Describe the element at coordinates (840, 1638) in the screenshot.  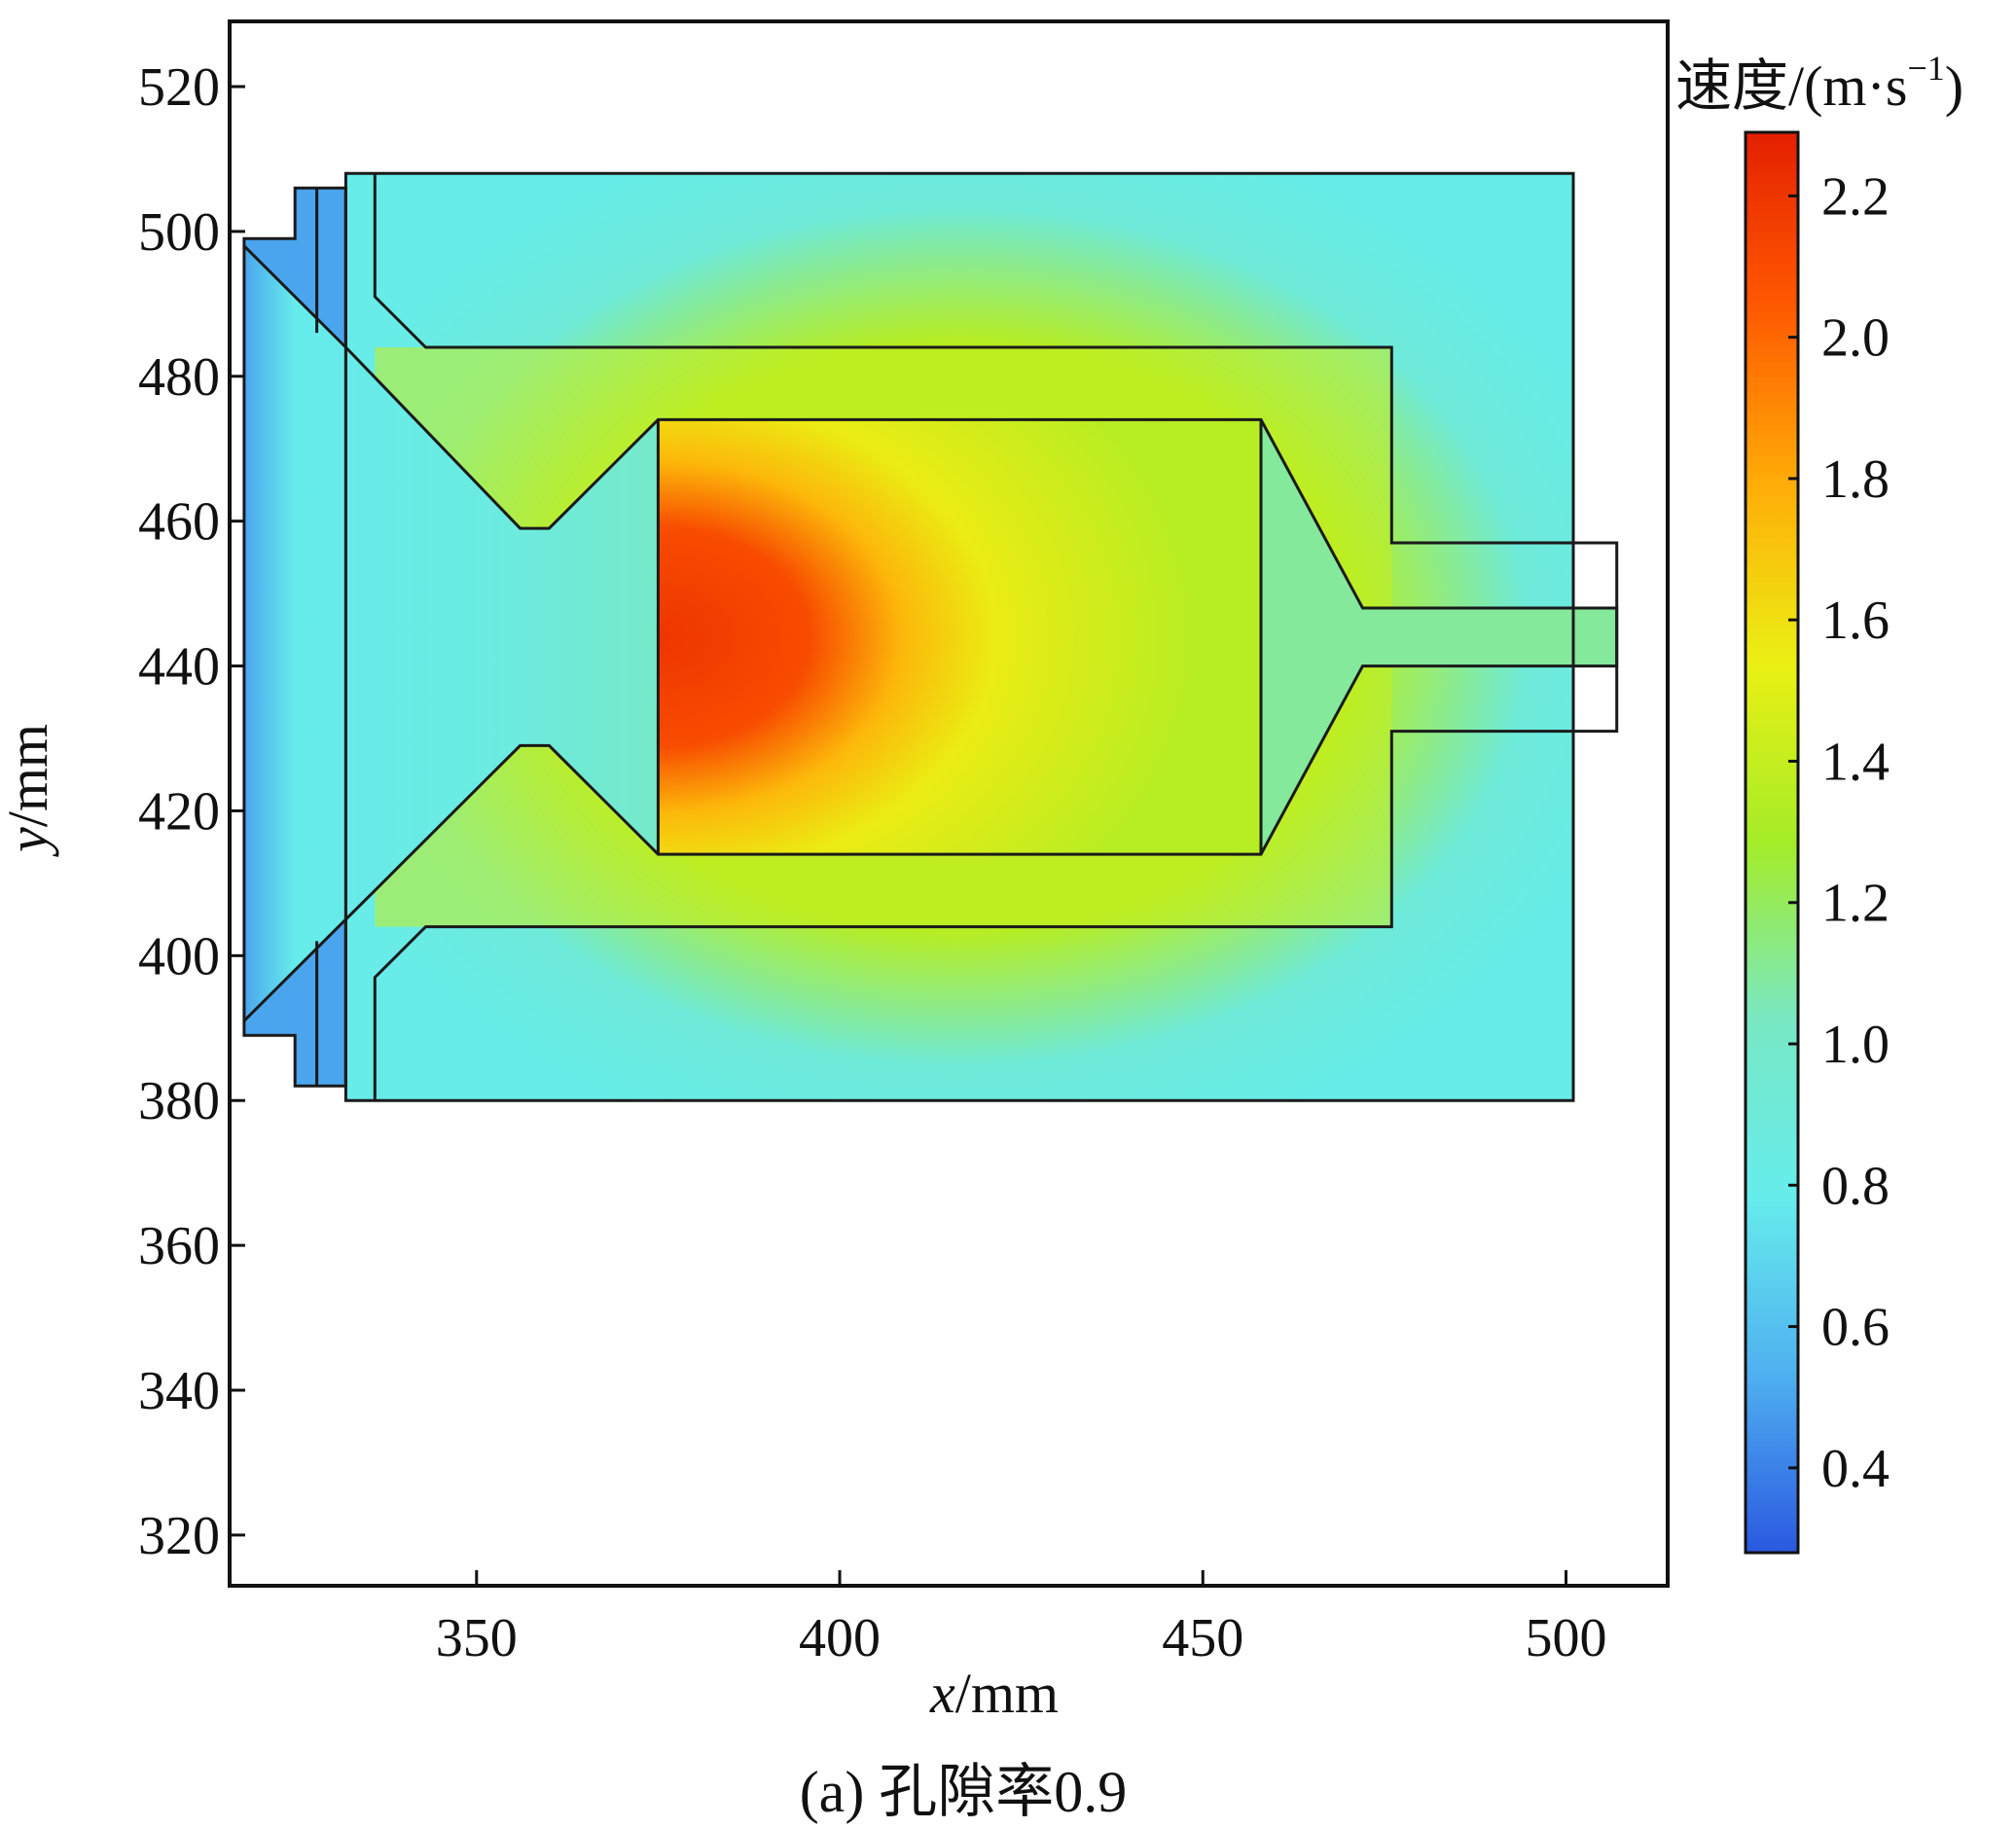
I see `x-tick-label: 400` at that location.